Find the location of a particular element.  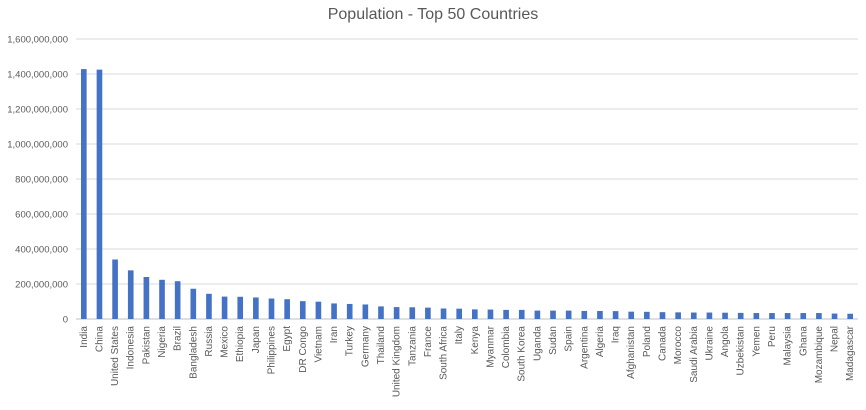

x-tick-label: Indonesia is located at coordinates (131, 348).